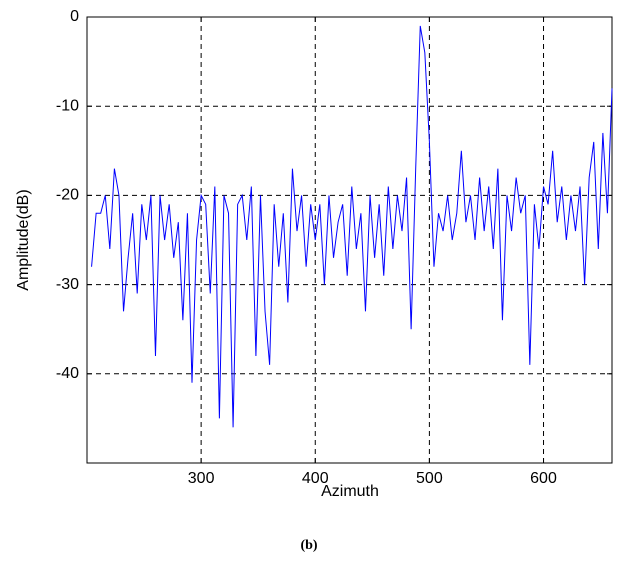 The width and height of the screenshot is (618, 568). I want to click on y-tick-label: -40, so click(67, 373).